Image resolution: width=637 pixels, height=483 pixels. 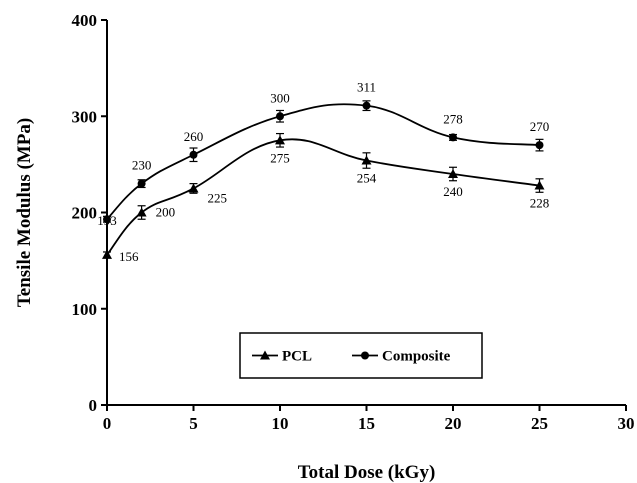 What do you see at coordinates (93, 405) in the screenshot?
I see `y-tick-label: 0` at bounding box center [93, 405].